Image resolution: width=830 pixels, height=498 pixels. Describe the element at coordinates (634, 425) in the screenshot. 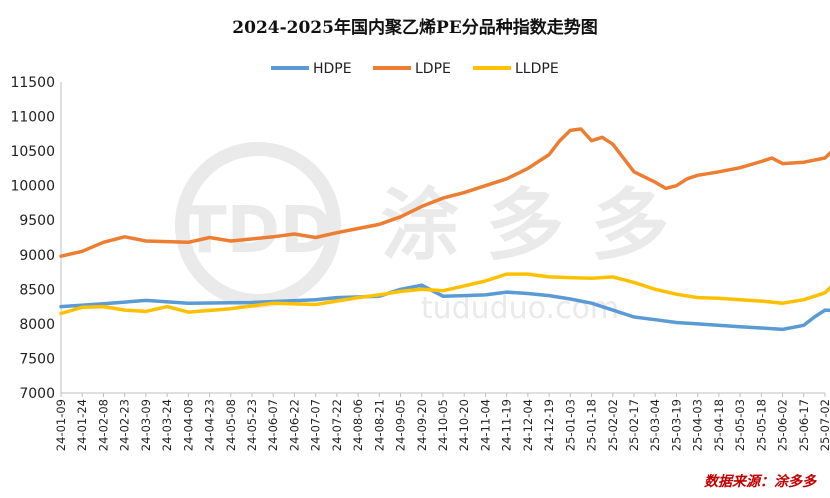

I see `x-tick-label: 25-02-17` at that location.